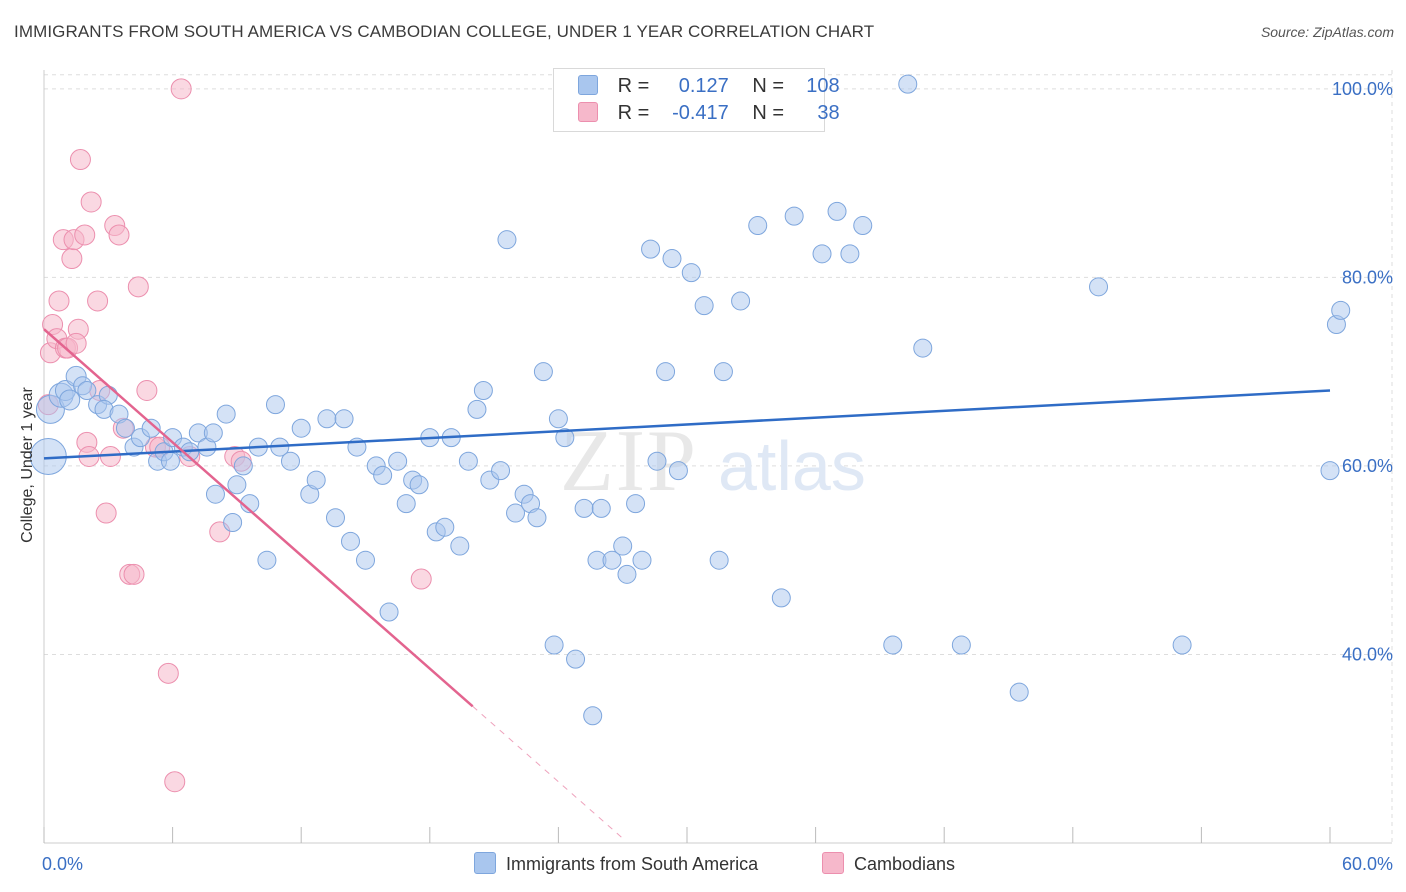 Image resolution: width=1406 pixels, height=892 pixels. What do you see at coordinates (1327, 32) in the screenshot?
I see `chart-source: Source: ZipAtlas.com` at bounding box center [1327, 32].